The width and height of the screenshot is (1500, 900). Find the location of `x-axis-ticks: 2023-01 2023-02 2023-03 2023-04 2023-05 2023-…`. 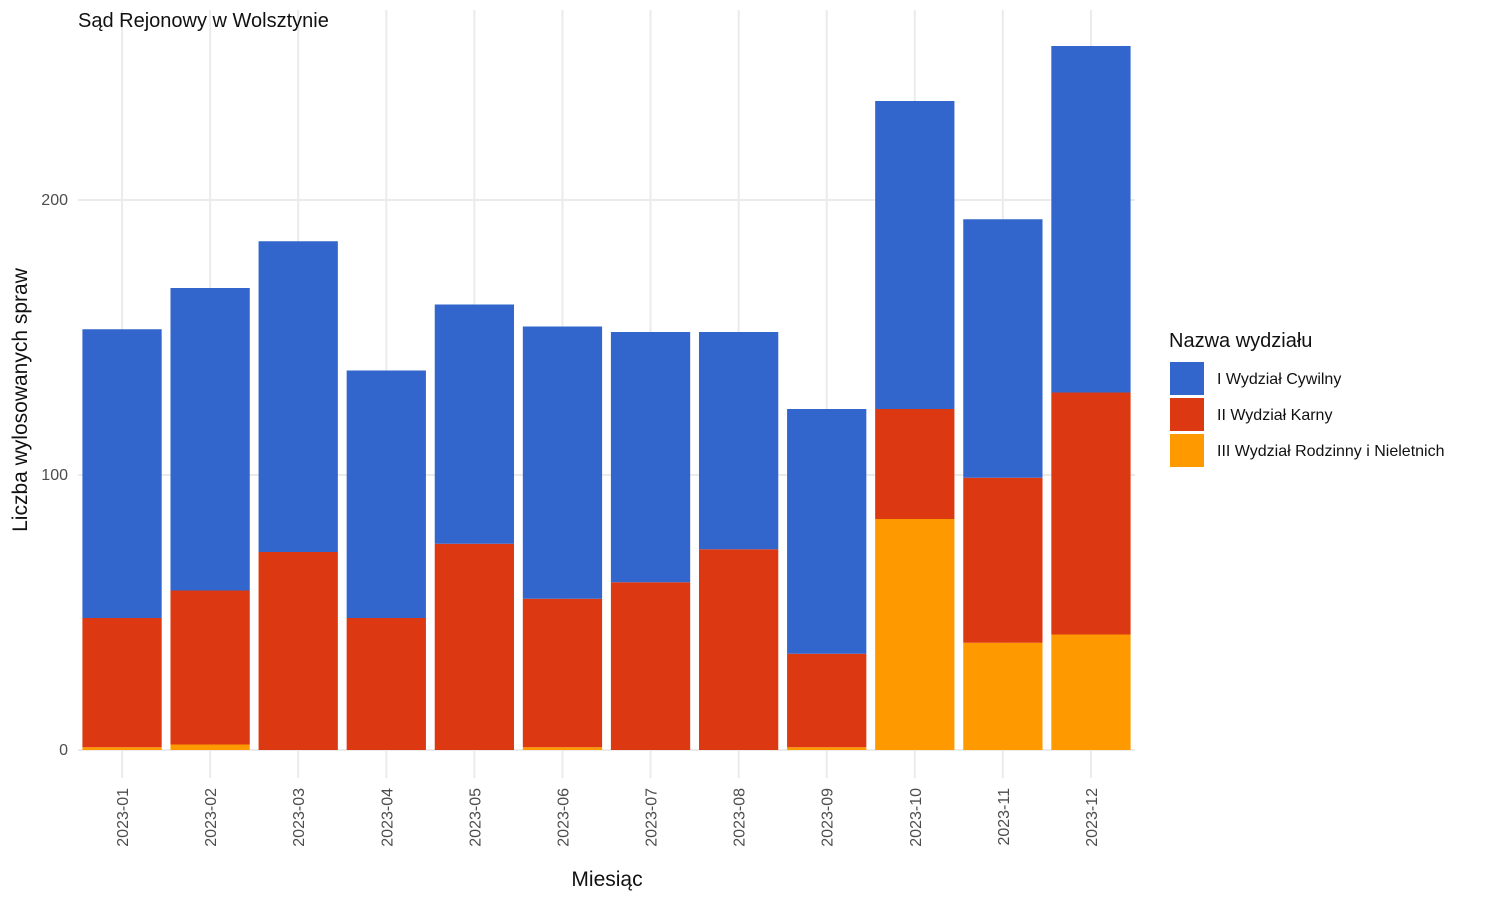

x-axis-ticks: 2023-01 2023-02 2023-03 2023-04 2023-05 2023-… is located at coordinates (608, 817).